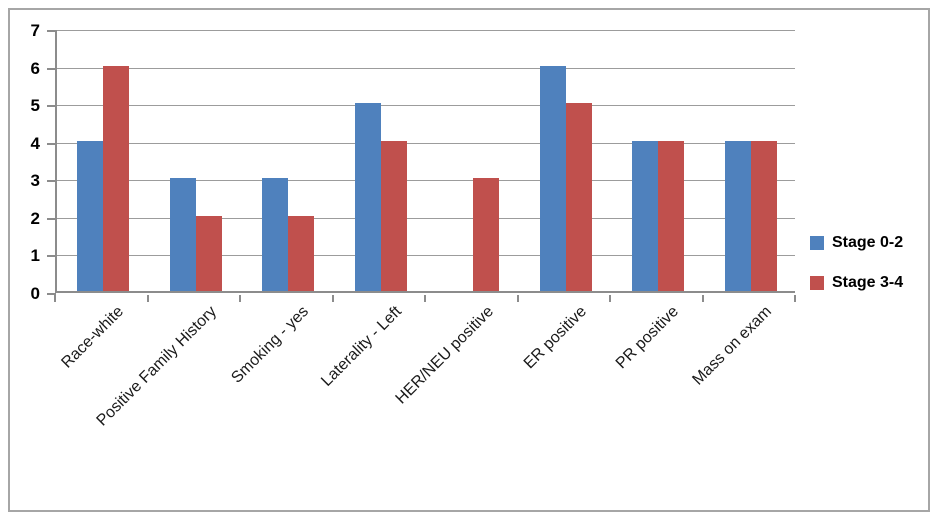 Image resolution: width=945 pixels, height=526 pixels. I want to click on legend-label-stage-0-2: Stage 0-2, so click(868, 242).